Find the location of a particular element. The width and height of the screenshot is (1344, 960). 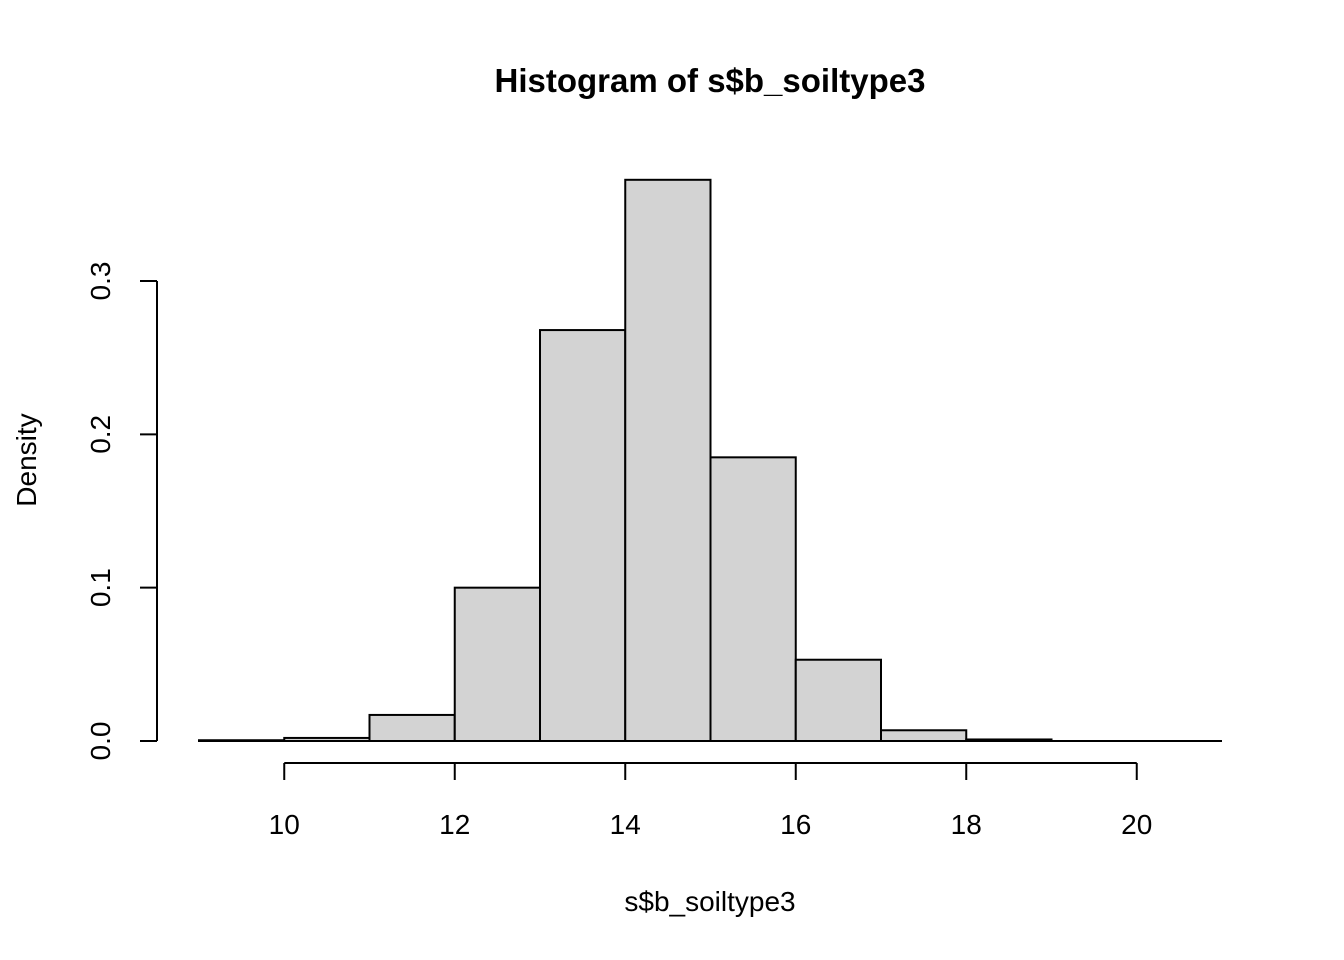

y-axis: 0.0 0.1 0.2 0.3 is located at coordinates (121, 511).